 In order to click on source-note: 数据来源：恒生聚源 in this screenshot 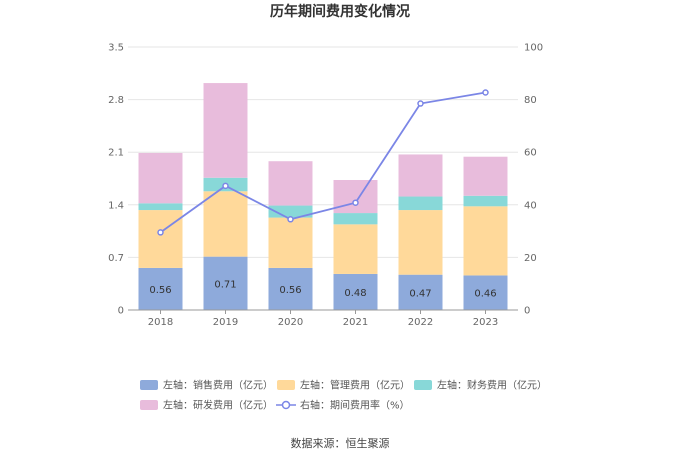, I will do `click(340, 443)`.